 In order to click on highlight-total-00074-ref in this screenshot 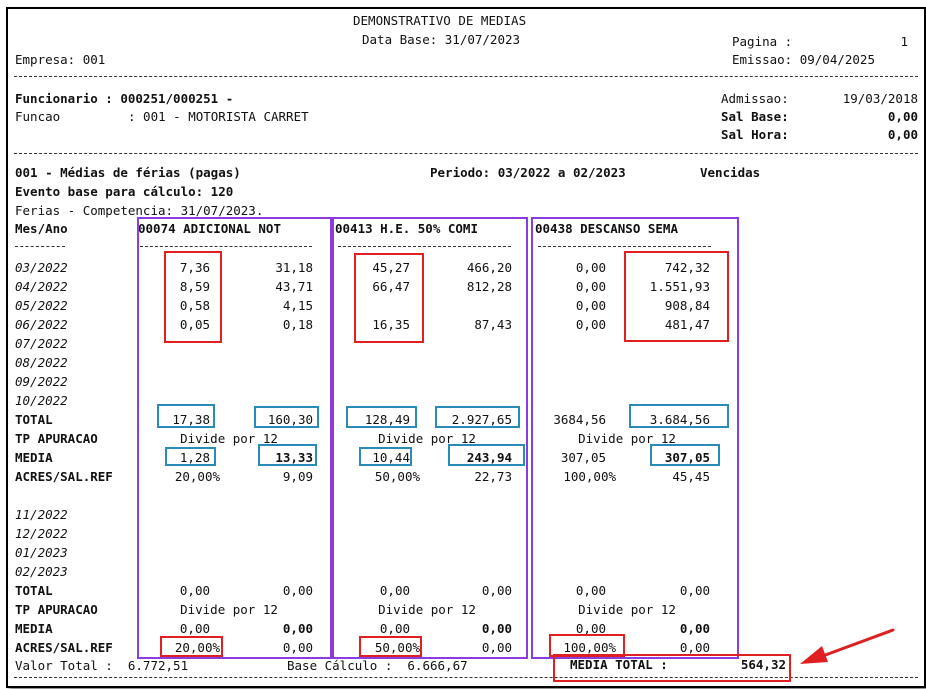, I will do `click(186, 416)`.